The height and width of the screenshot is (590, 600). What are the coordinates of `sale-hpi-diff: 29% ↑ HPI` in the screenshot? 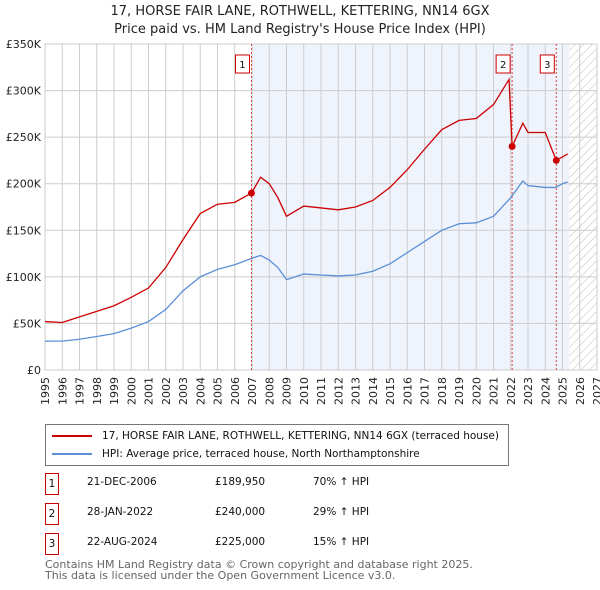 It's located at (341, 512).